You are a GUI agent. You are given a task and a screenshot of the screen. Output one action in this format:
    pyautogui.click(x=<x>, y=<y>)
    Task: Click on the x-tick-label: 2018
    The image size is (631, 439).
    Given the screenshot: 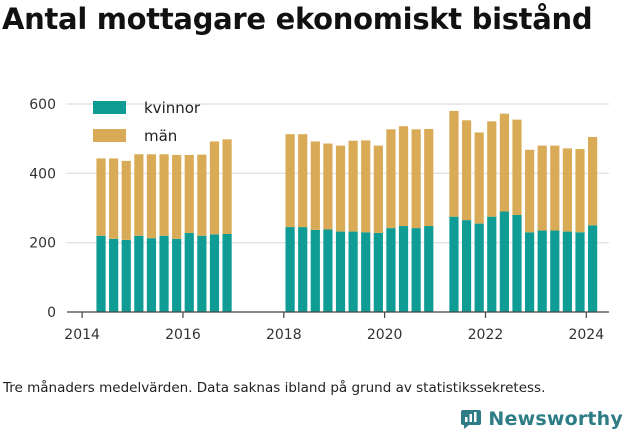 What is the action you would take?
    pyautogui.click(x=284, y=335)
    